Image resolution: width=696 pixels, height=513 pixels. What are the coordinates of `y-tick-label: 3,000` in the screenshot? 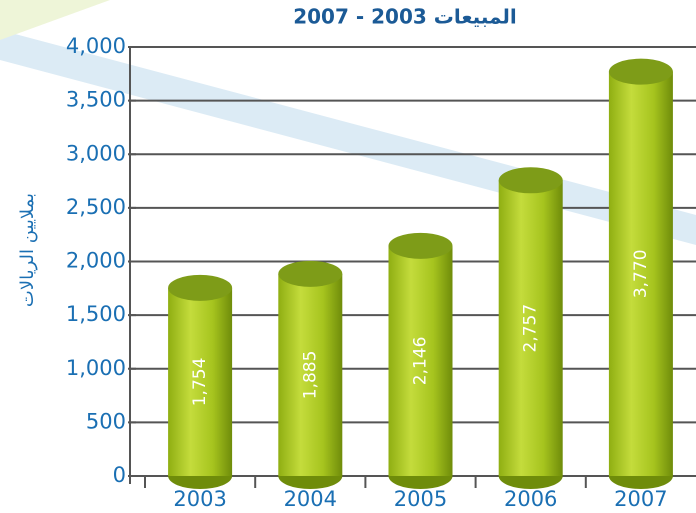 It's located at (96, 153).